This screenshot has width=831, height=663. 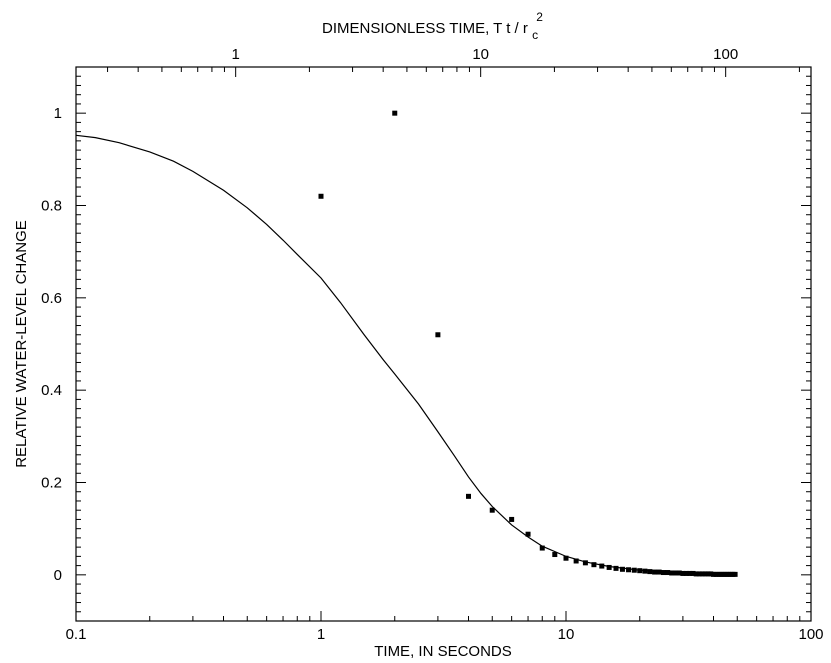 I want to click on x2-axis-title-sup: 2, so click(x=539, y=17).